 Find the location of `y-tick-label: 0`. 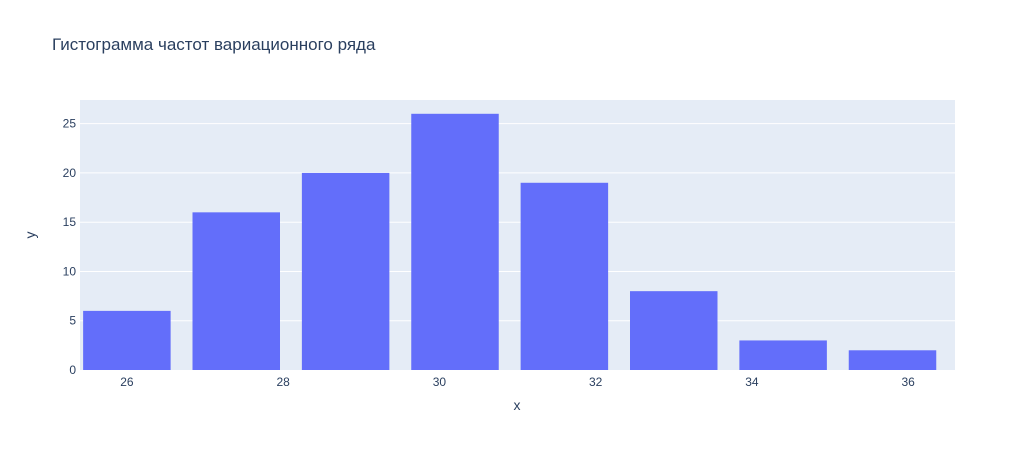

y-tick-label: 0 is located at coordinates (72, 370).